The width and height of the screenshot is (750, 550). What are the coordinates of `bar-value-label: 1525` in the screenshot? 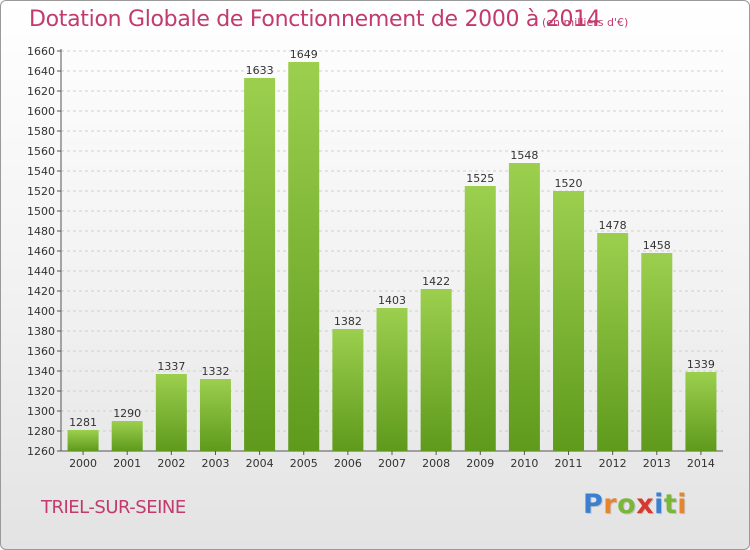 It's located at (480, 178).